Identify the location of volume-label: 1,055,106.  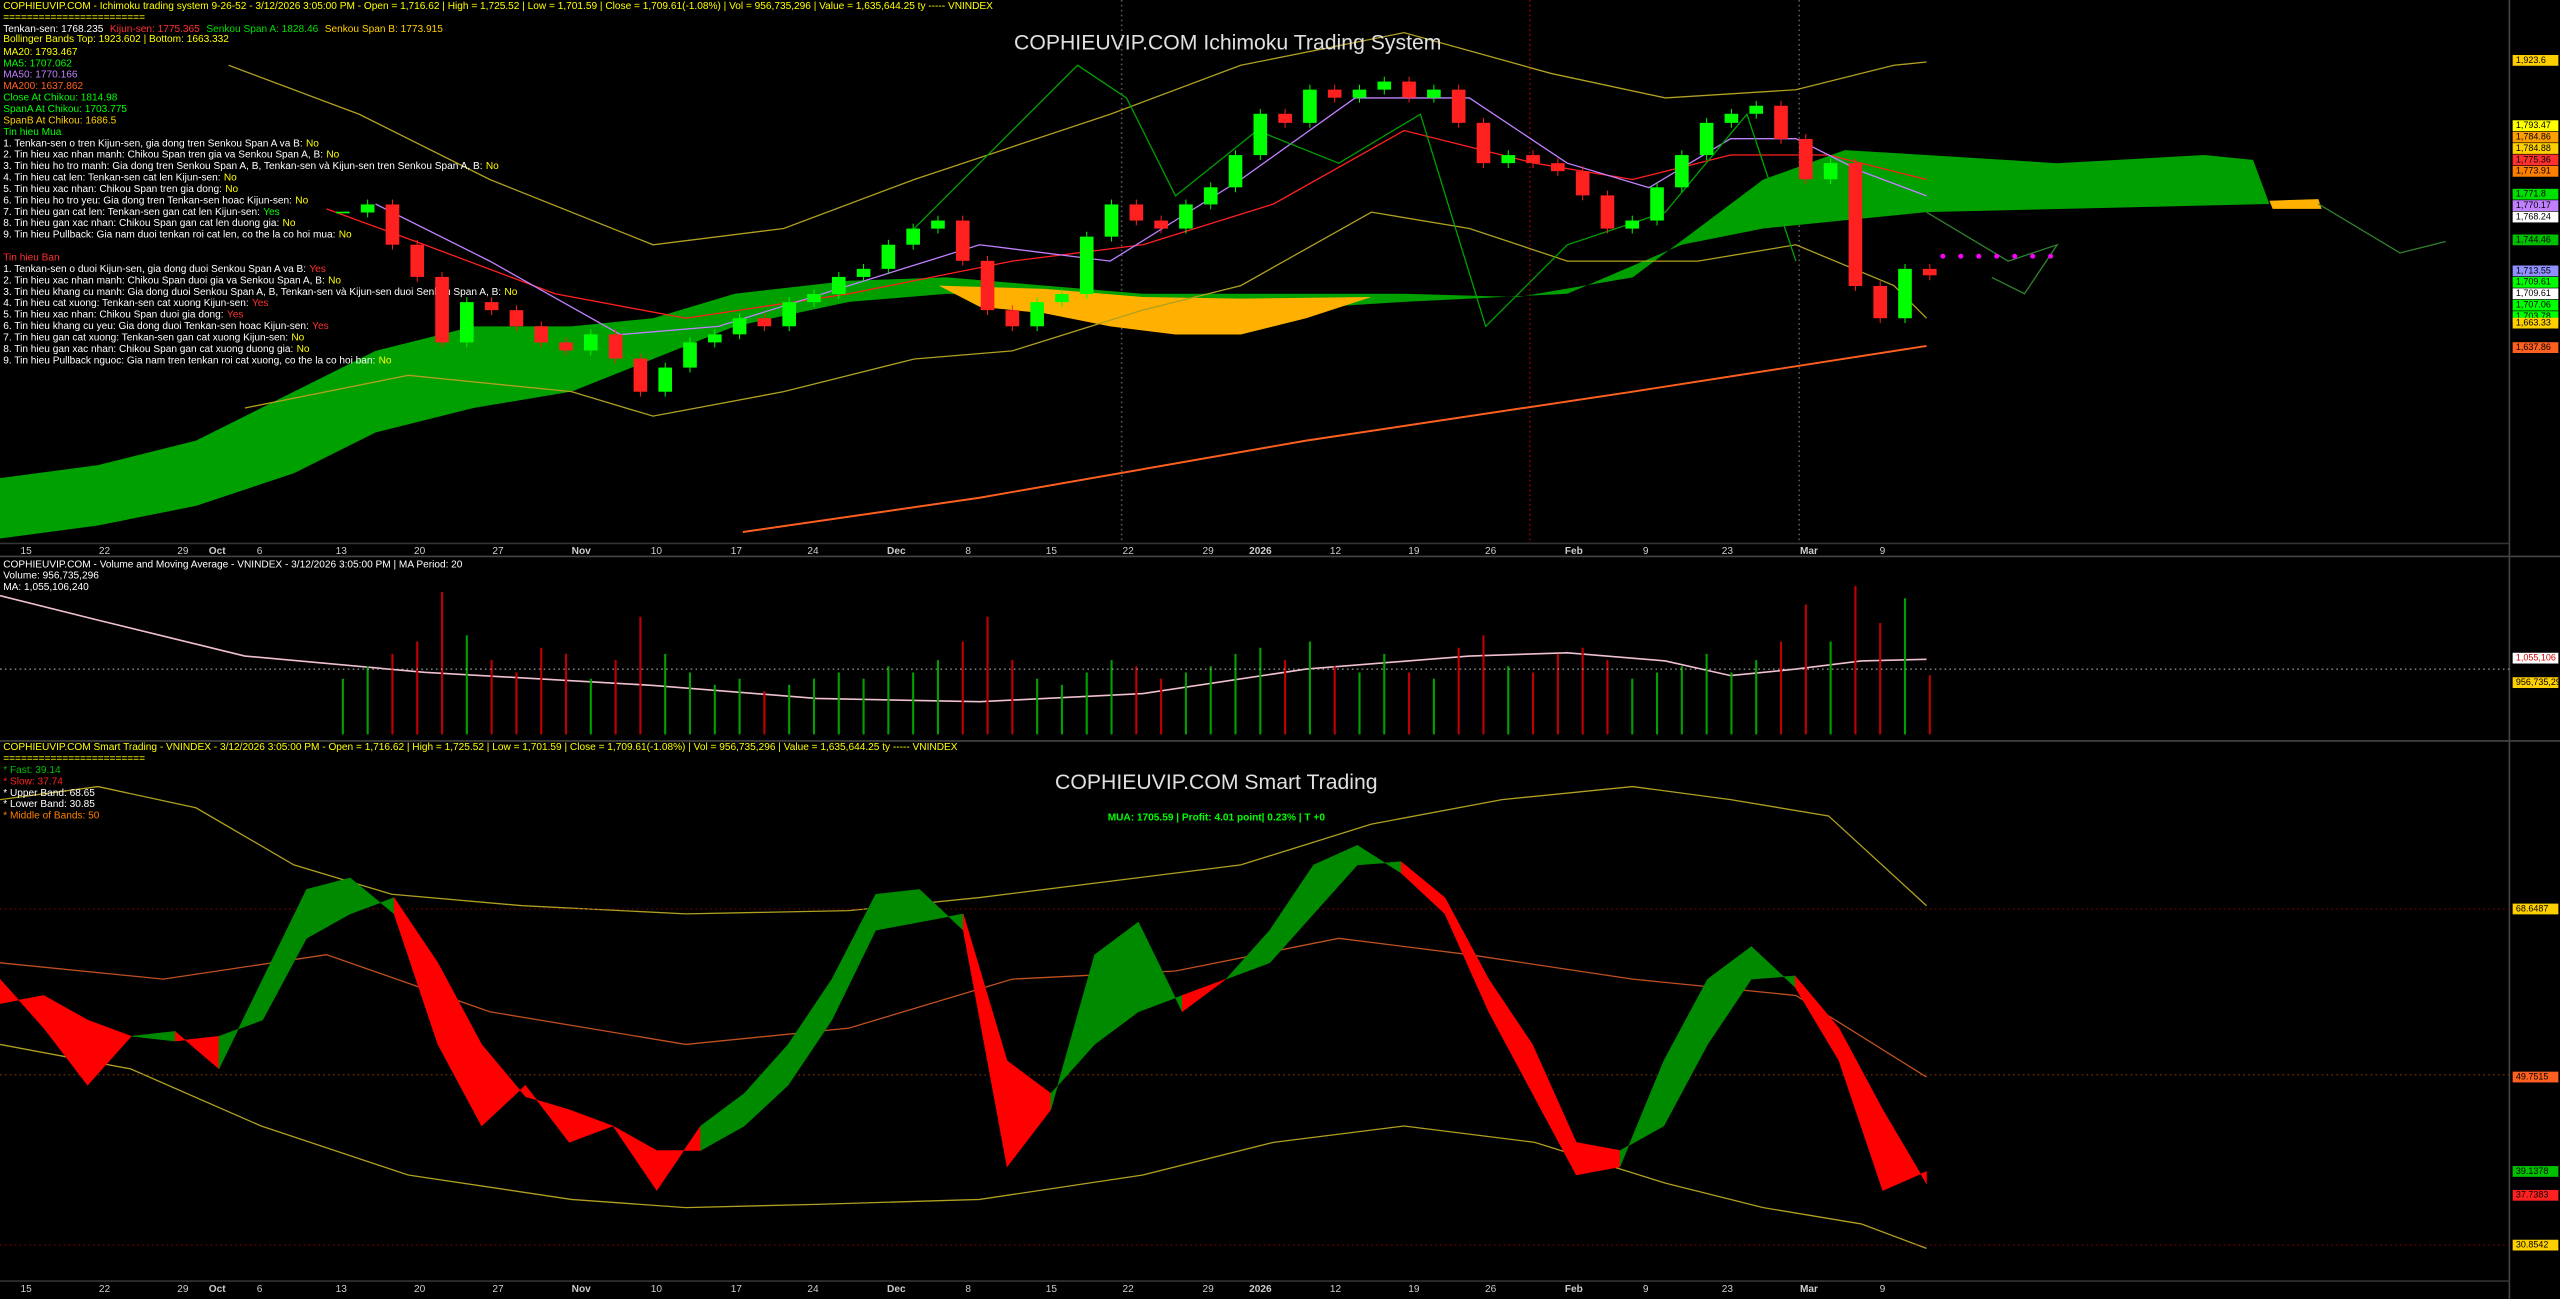
(2536, 658).